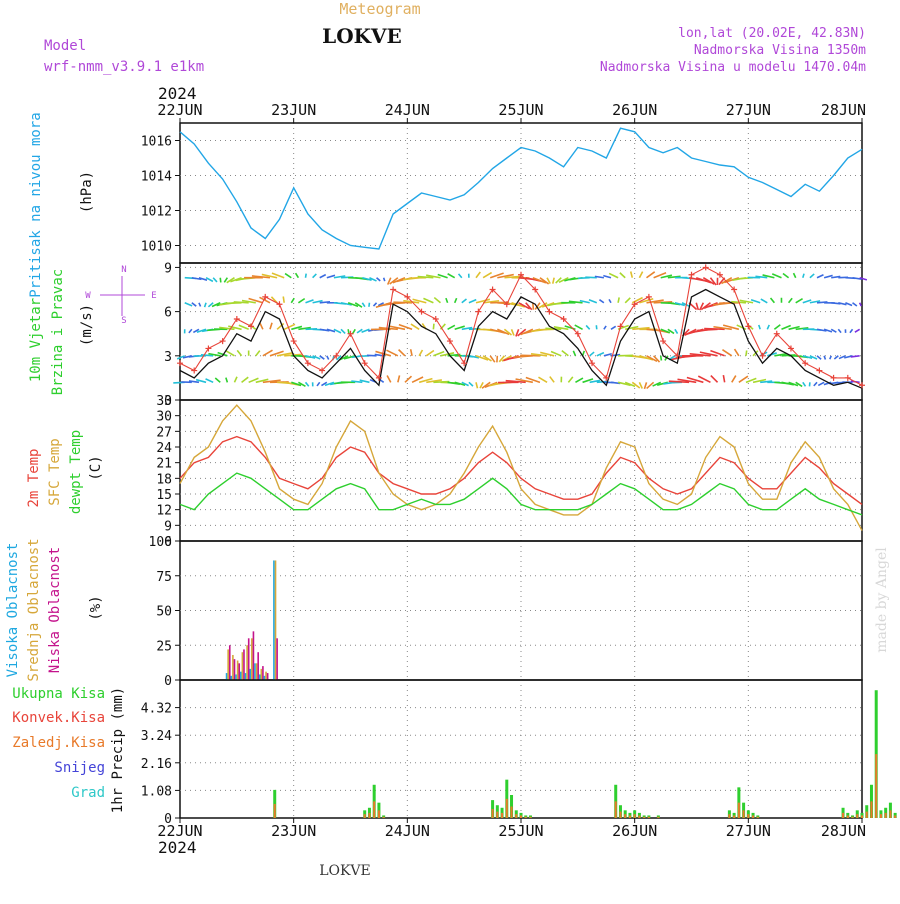  I want to click on legend-hail: Grad, so click(88, 793).